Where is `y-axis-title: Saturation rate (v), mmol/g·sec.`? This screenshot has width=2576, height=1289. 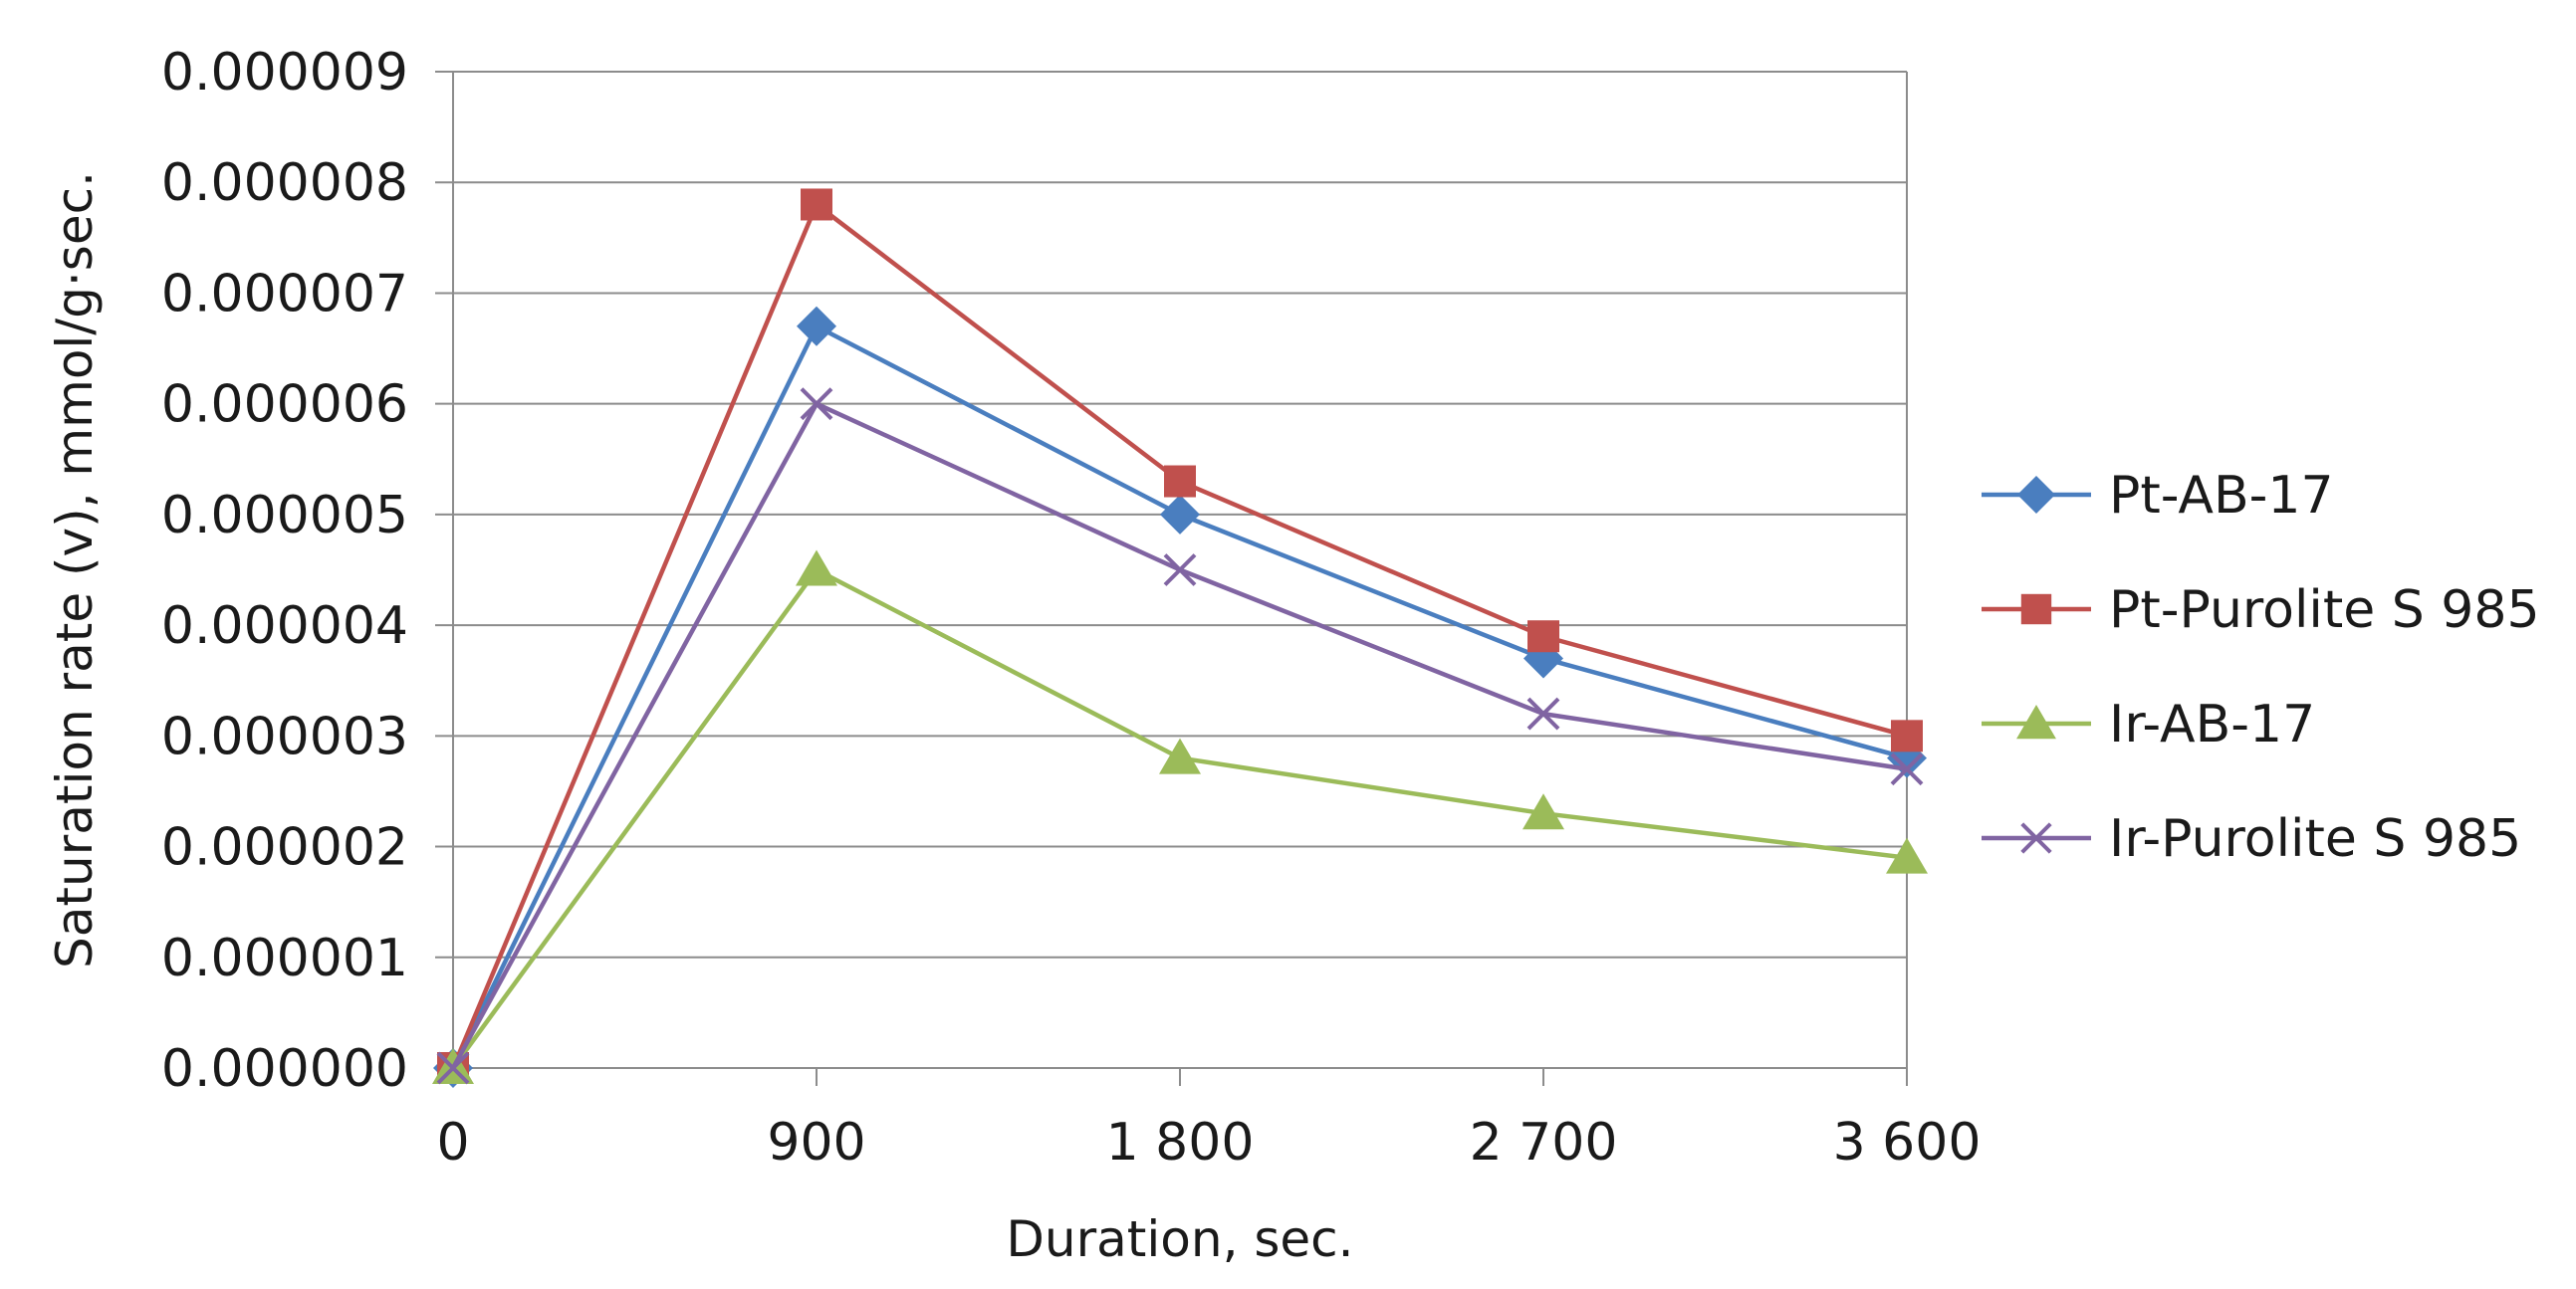
y-axis-title: Saturation rate (v), mmol/g·sec. is located at coordinates (75, 569).